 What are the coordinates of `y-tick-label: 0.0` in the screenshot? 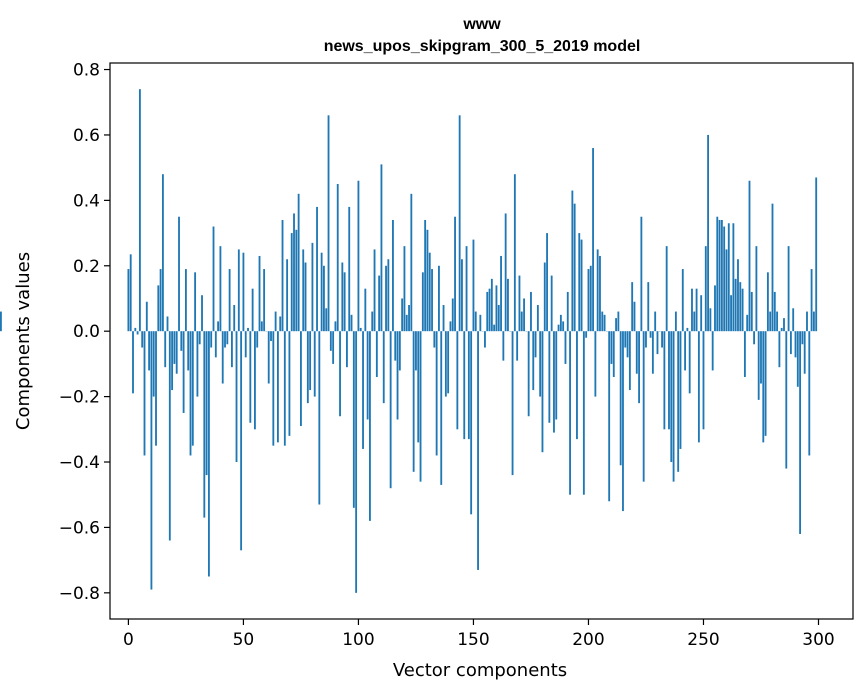 It's located at (86, 332).